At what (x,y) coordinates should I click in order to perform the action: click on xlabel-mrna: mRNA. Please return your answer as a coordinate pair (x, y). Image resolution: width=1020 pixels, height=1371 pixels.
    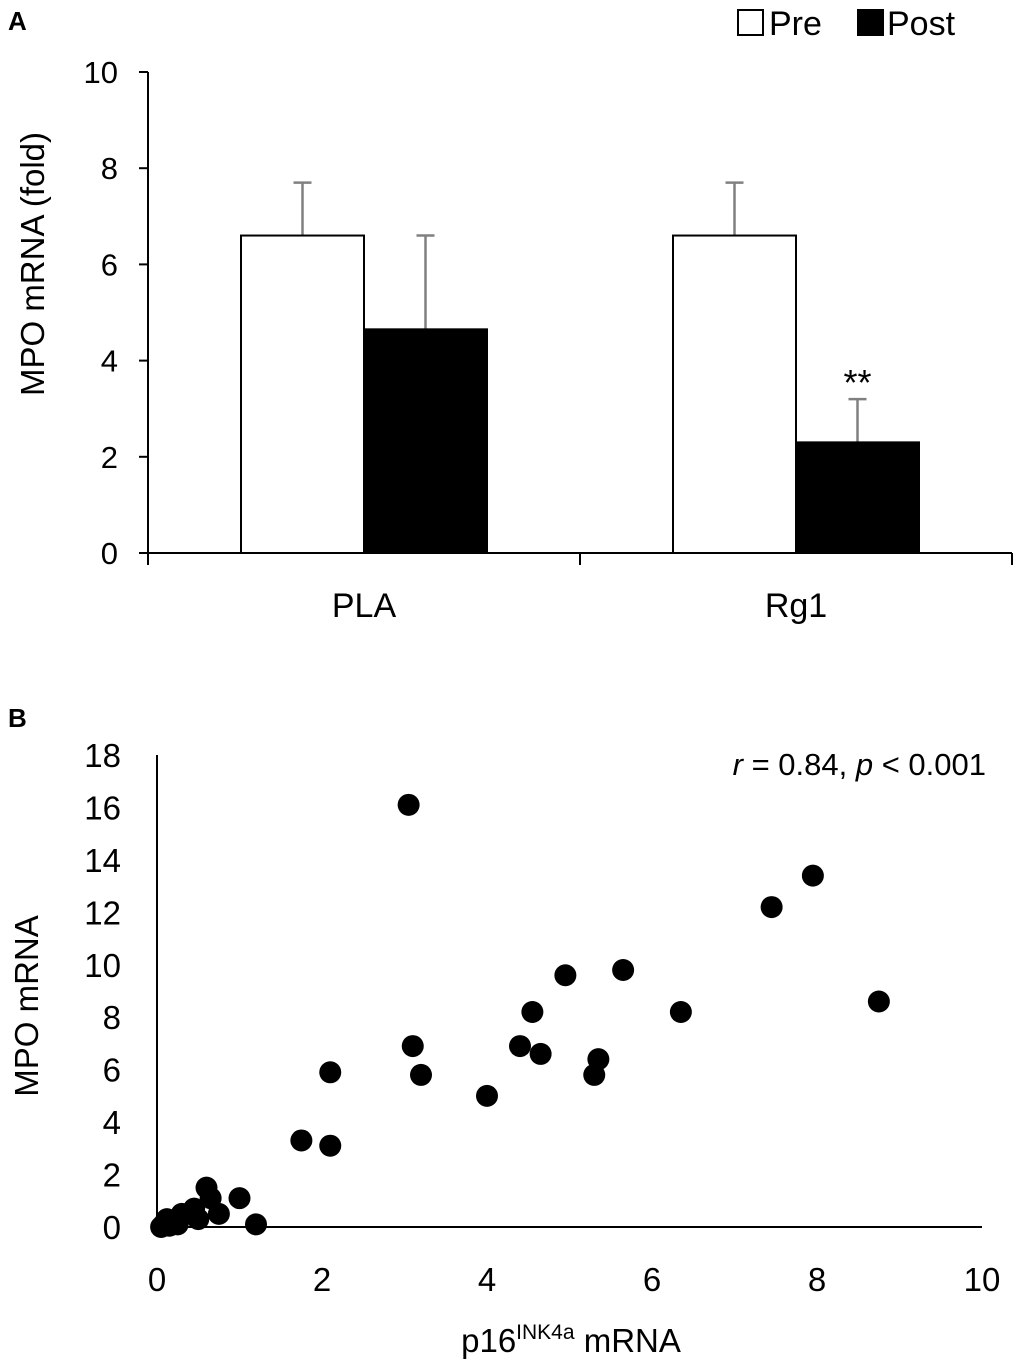
    Looking at the image, I should click on (628, 1340).